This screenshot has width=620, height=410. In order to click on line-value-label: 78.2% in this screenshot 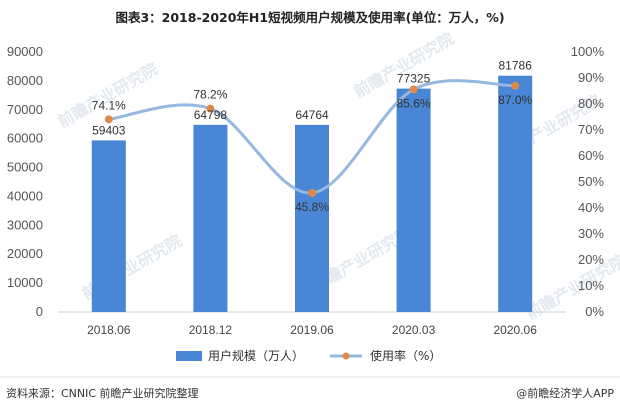, I will do `click(210, 95)`.